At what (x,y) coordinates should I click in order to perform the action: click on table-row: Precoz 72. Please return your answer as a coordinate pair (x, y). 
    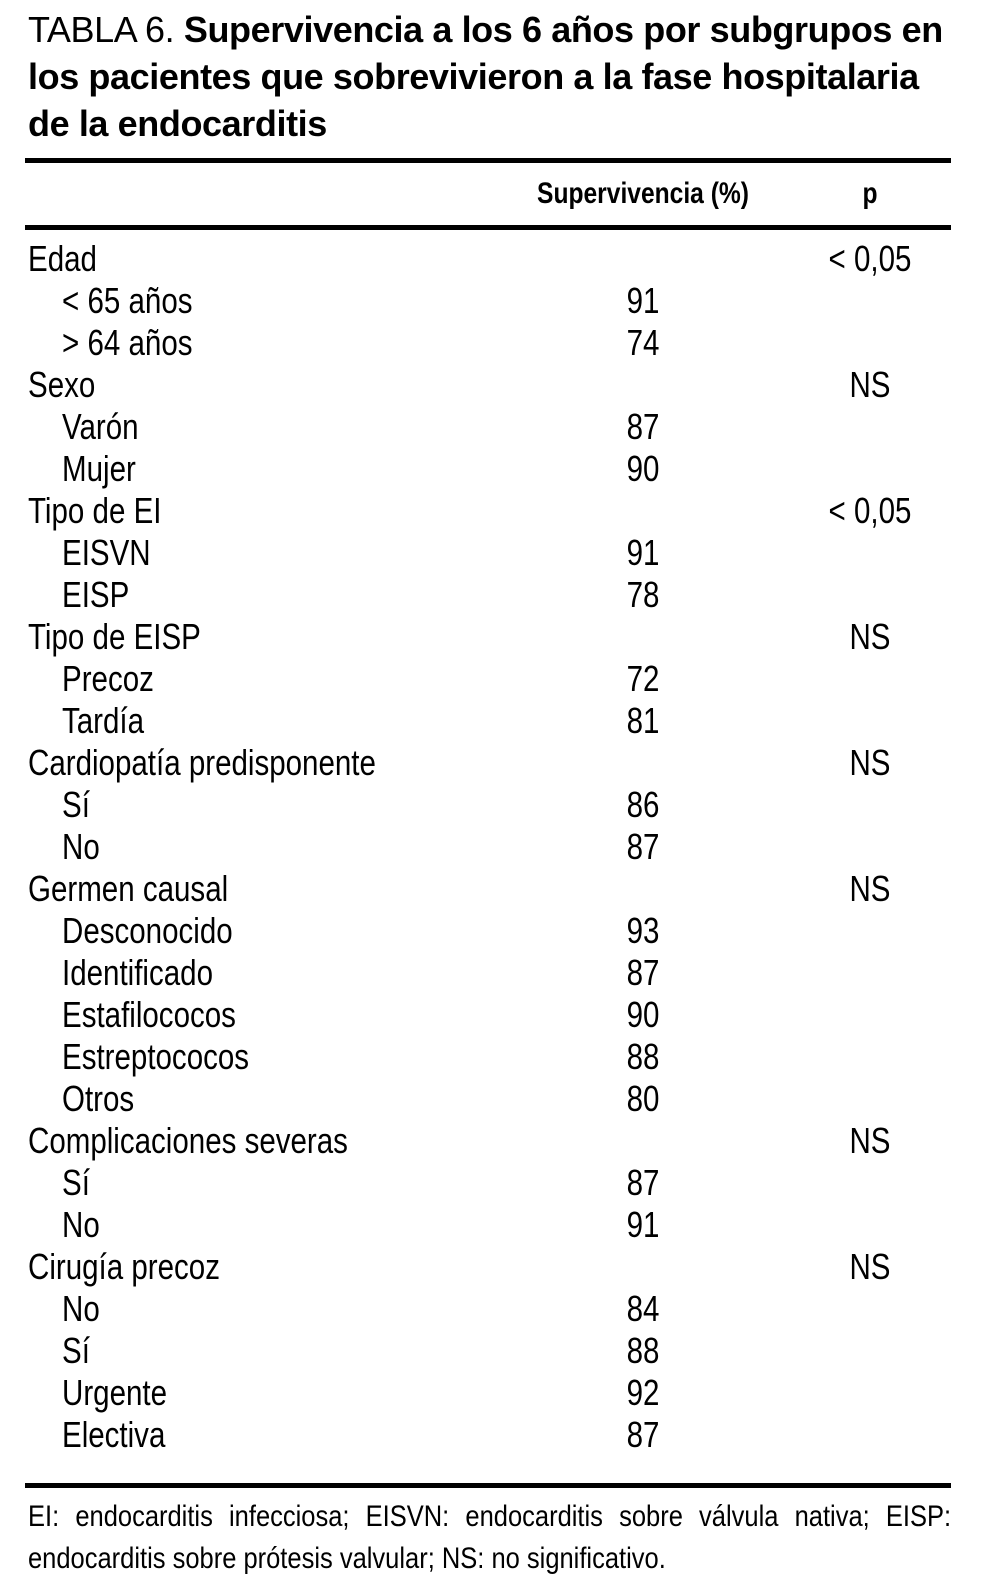
    Looking at the image, I should click on (490, 679).